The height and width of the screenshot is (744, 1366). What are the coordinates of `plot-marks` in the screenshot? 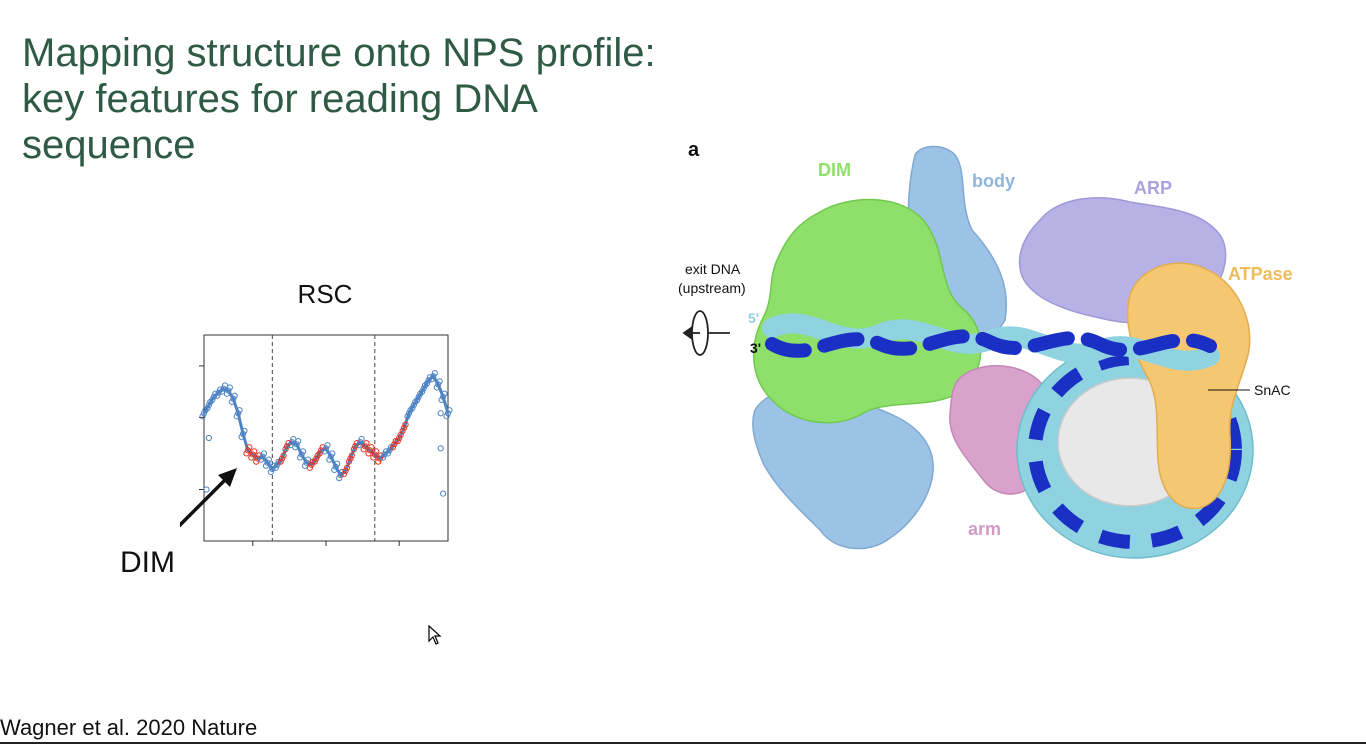 It's located at (326, 433).